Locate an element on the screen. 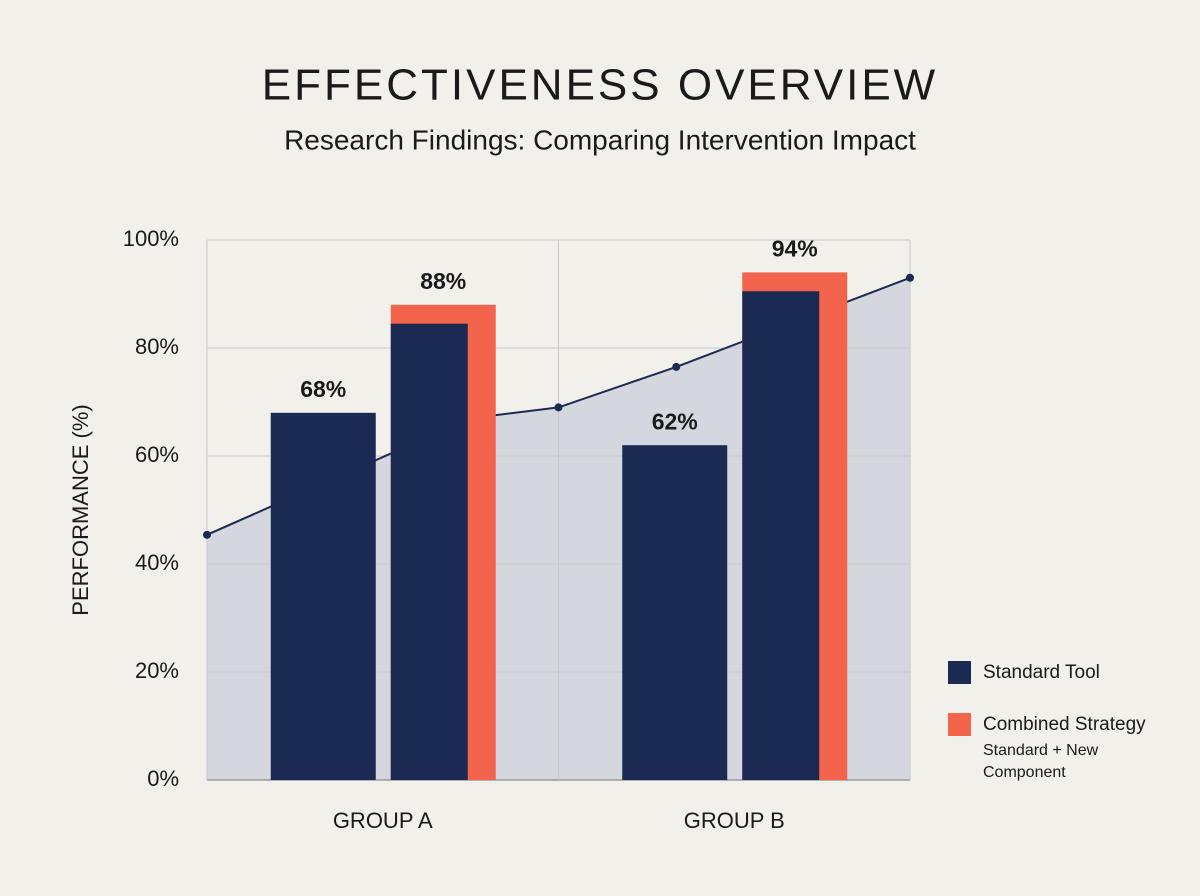 The width and height of the screenshot is (1200, 896). x-tick-label: GROUP B is located at coordinates (734, 820).